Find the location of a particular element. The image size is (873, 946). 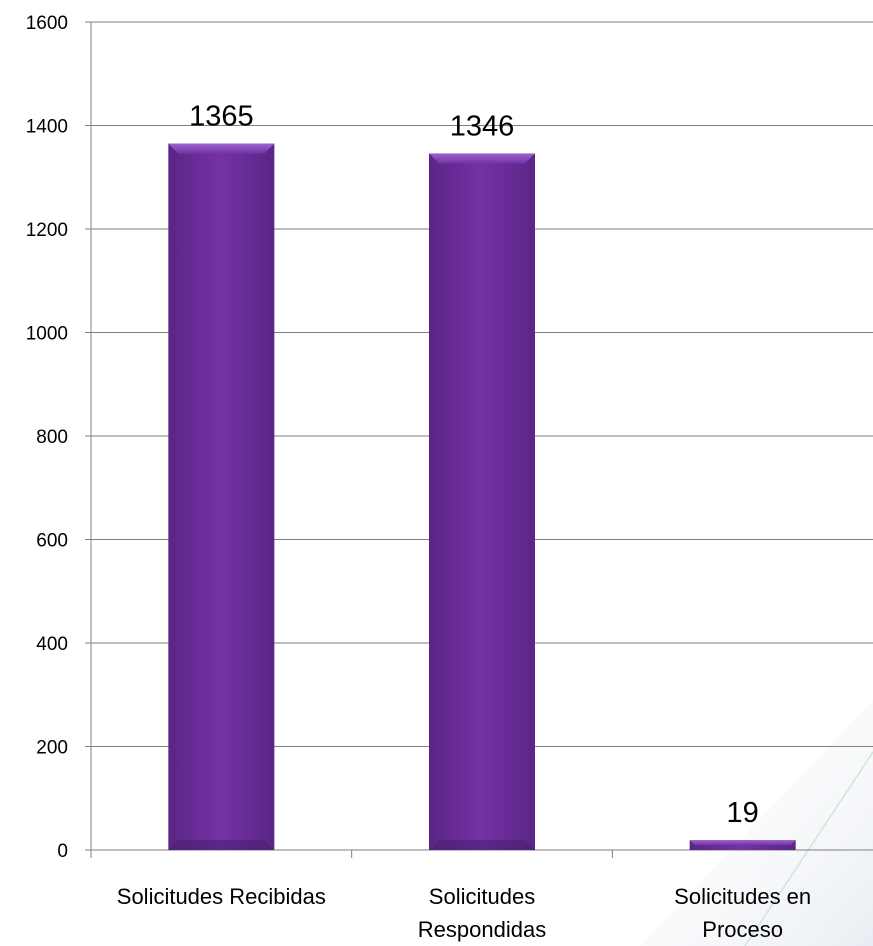

y-tick-label: 0 is located at coordinates (62, 851).